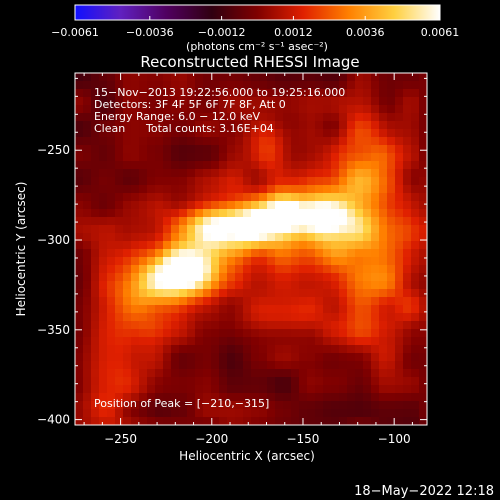 The width and height of the screenshot is (500, 500). What do you see at coordinates (120, 439) in the screenshot?
I see `x-tick-label: −250` at bounding box center [120, 439].